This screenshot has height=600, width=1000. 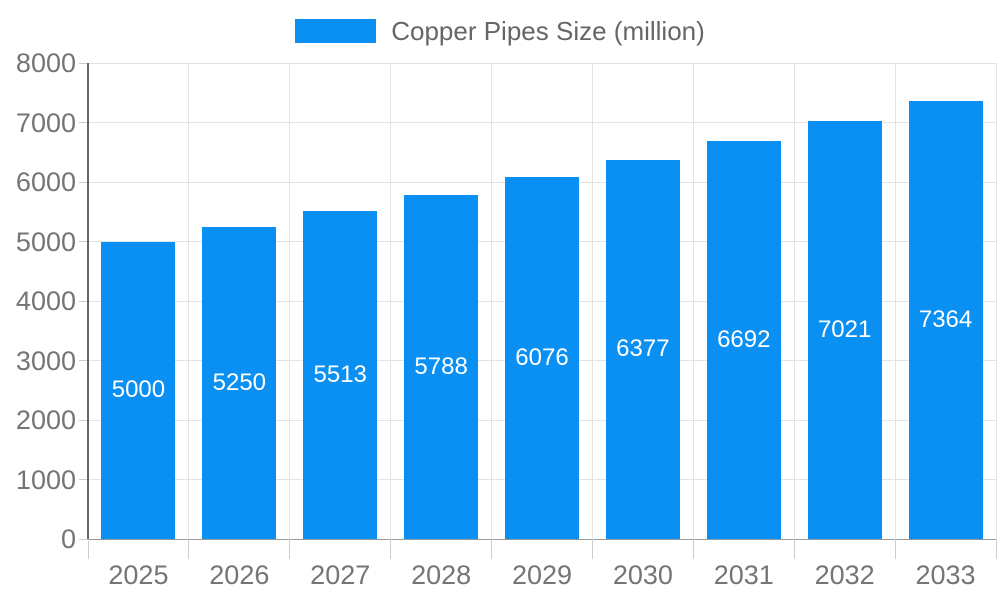 I want to click on y-tick-label: 1000, so click(x=45, y=479).